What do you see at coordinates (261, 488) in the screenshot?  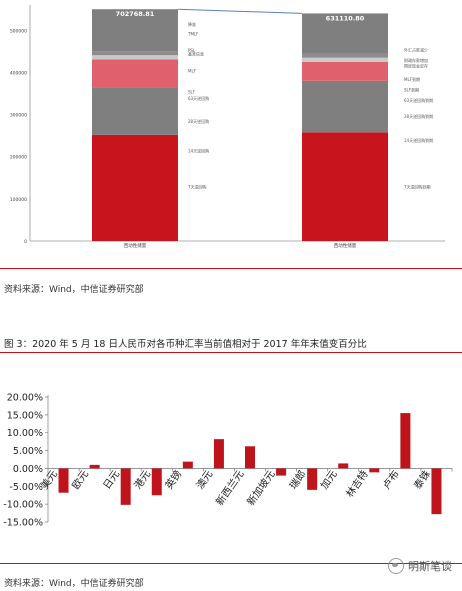 I see `x-tick-label: 新加坡元` at bounding box center [261, 488].